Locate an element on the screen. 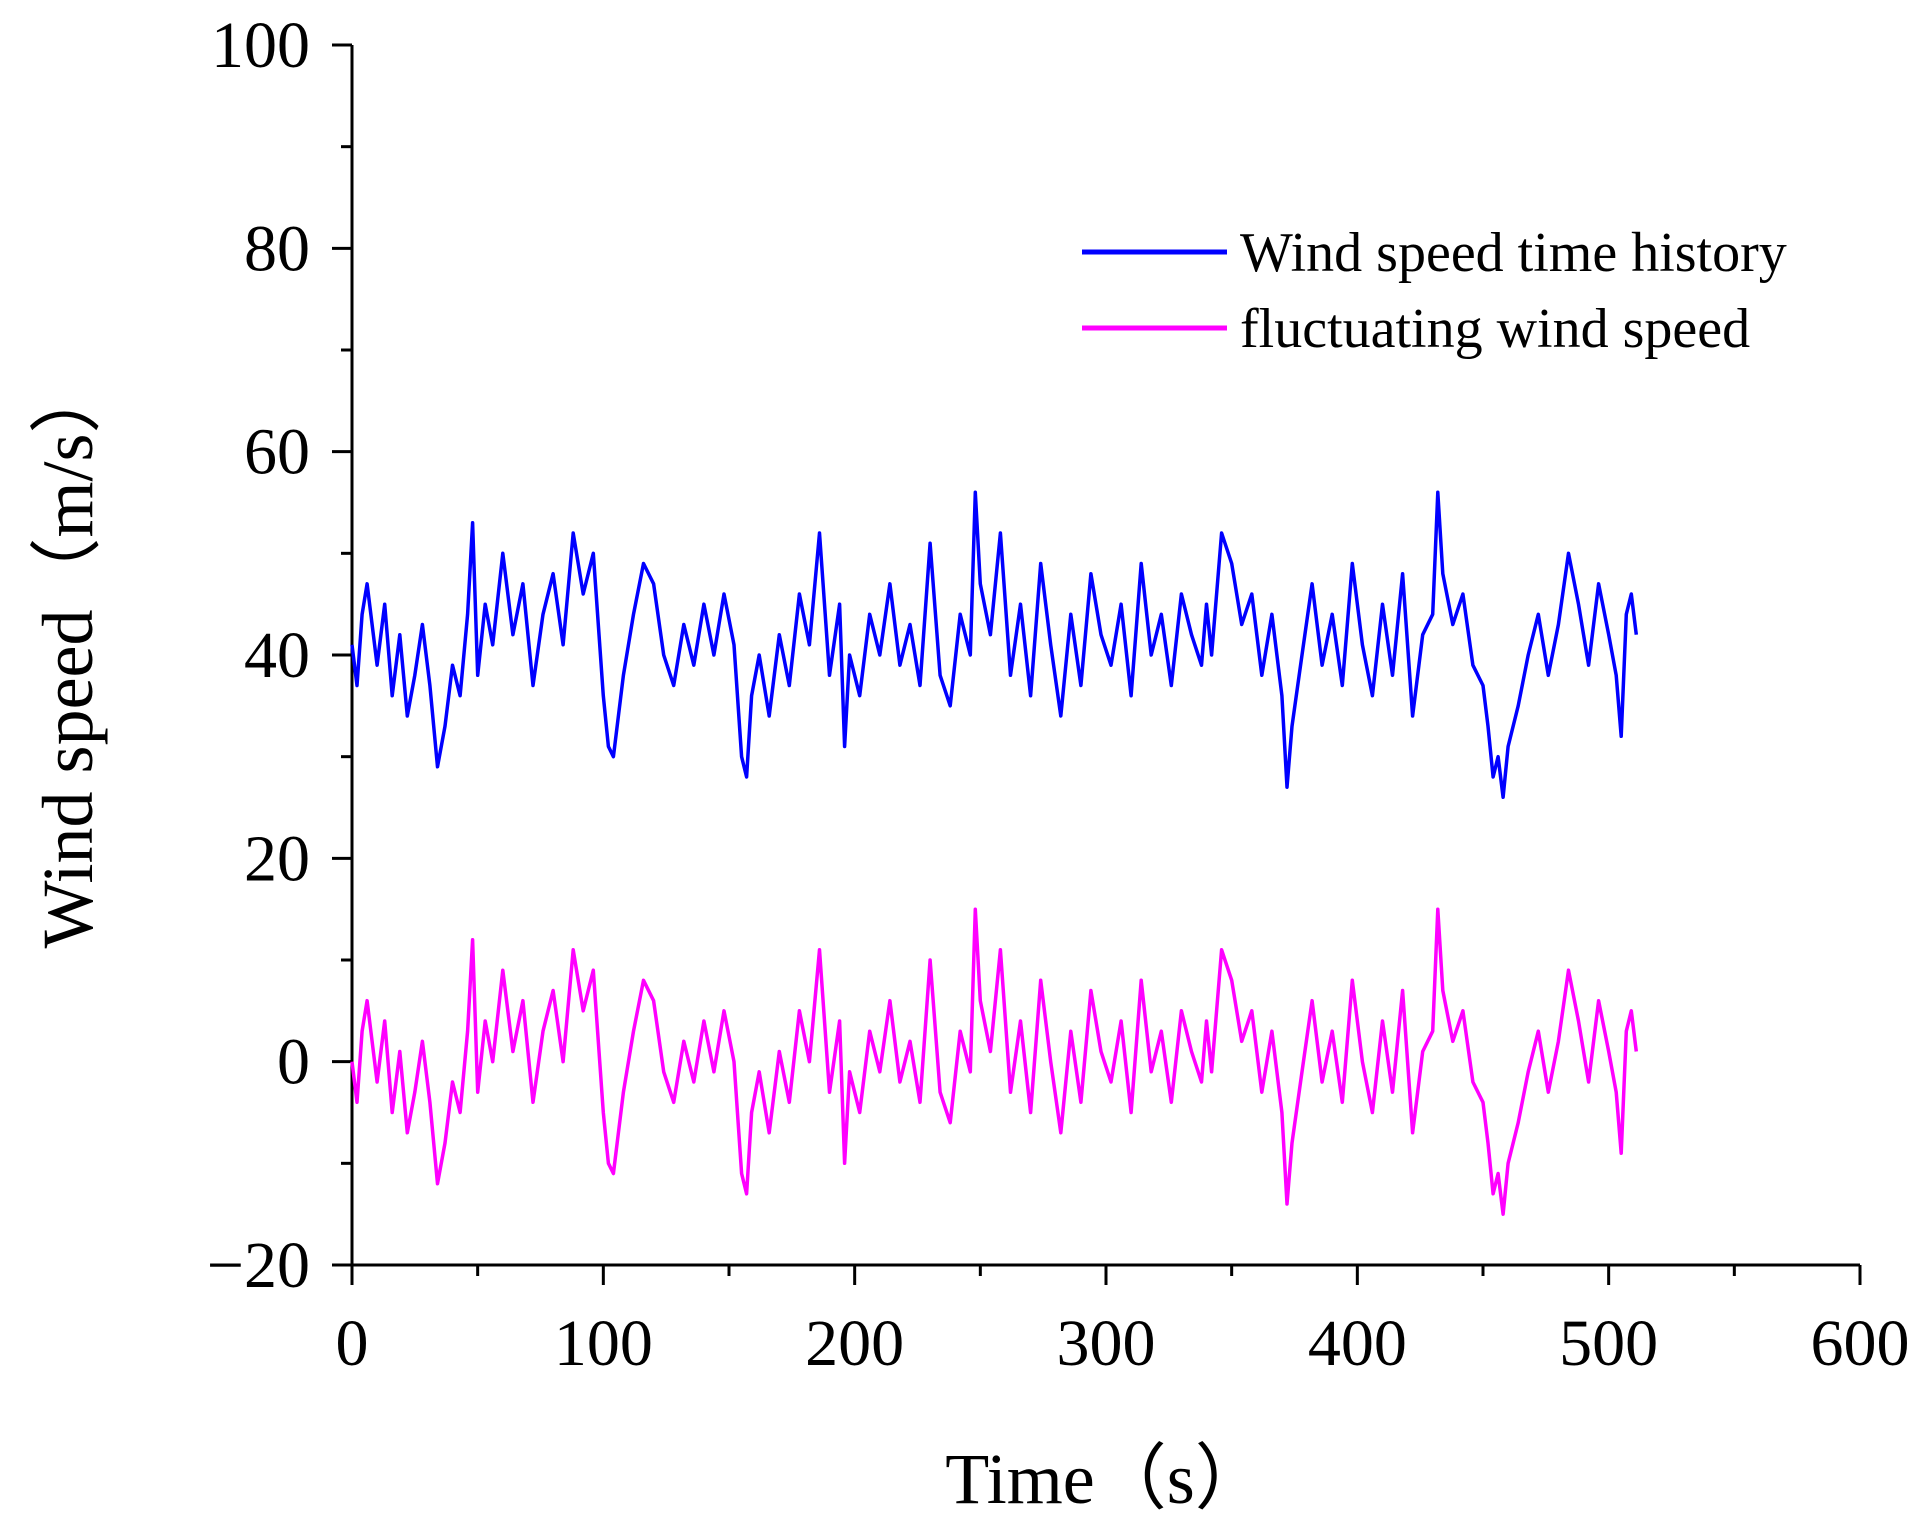 This screenshot has width=1932, height=1529. x-tick-label: 300 is located at coordinates (1106, 1343).